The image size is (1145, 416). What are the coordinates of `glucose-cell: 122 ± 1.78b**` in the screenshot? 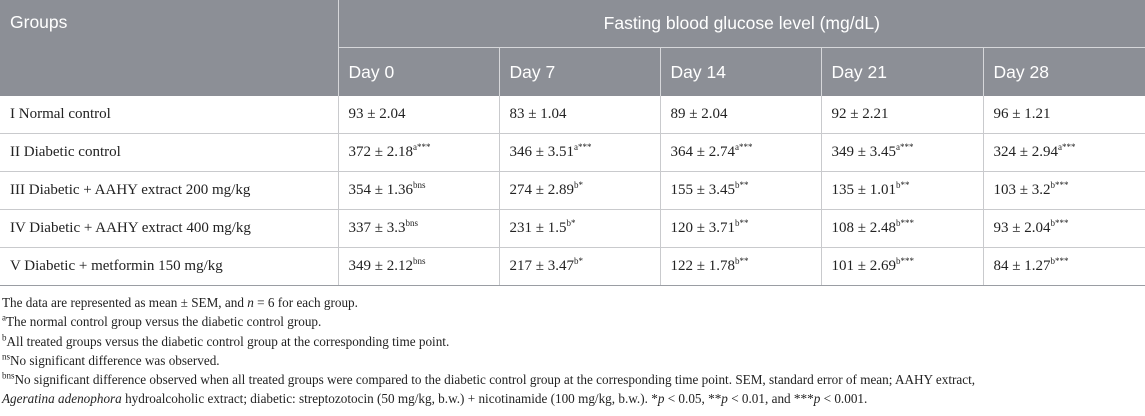 It's located at (740, 266).